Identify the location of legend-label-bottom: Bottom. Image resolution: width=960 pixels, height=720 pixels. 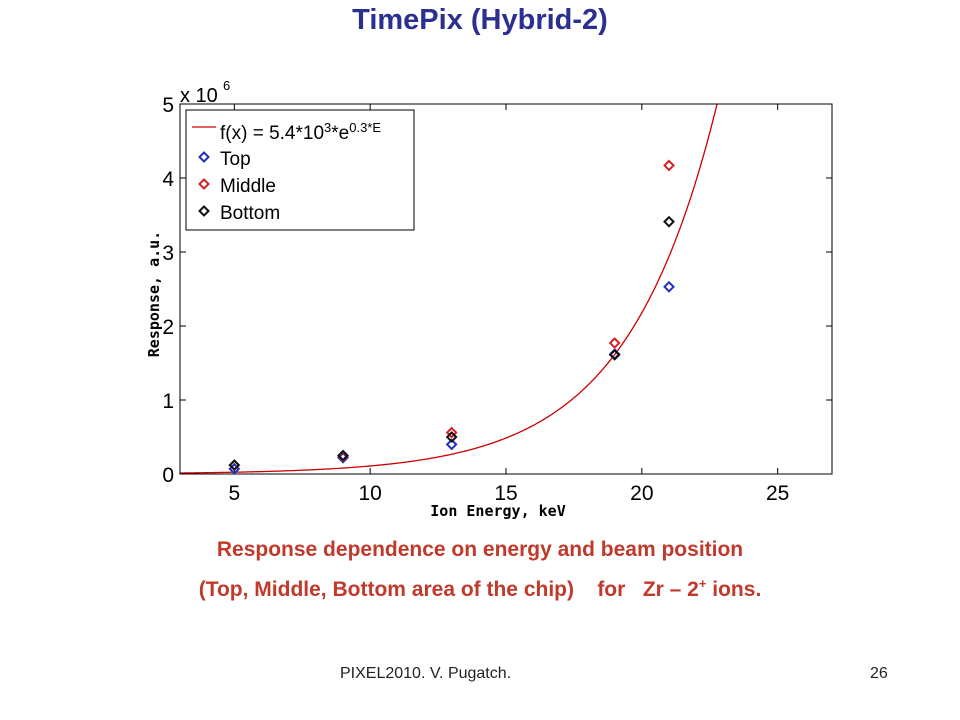
(250, 213).